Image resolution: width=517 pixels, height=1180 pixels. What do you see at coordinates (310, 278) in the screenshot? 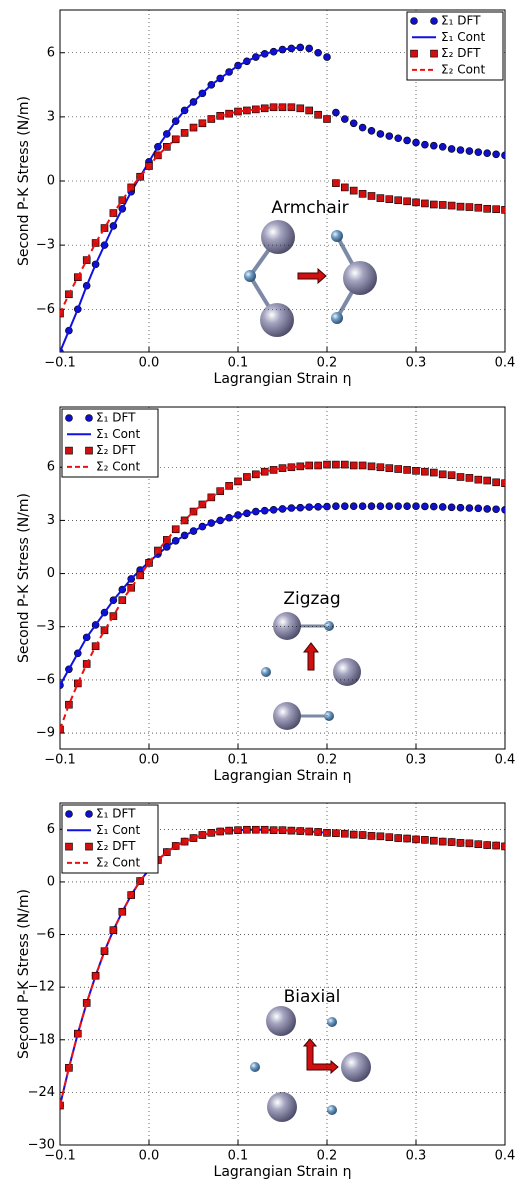
I see `armchair-molecule` at bounding box center [310, 278].